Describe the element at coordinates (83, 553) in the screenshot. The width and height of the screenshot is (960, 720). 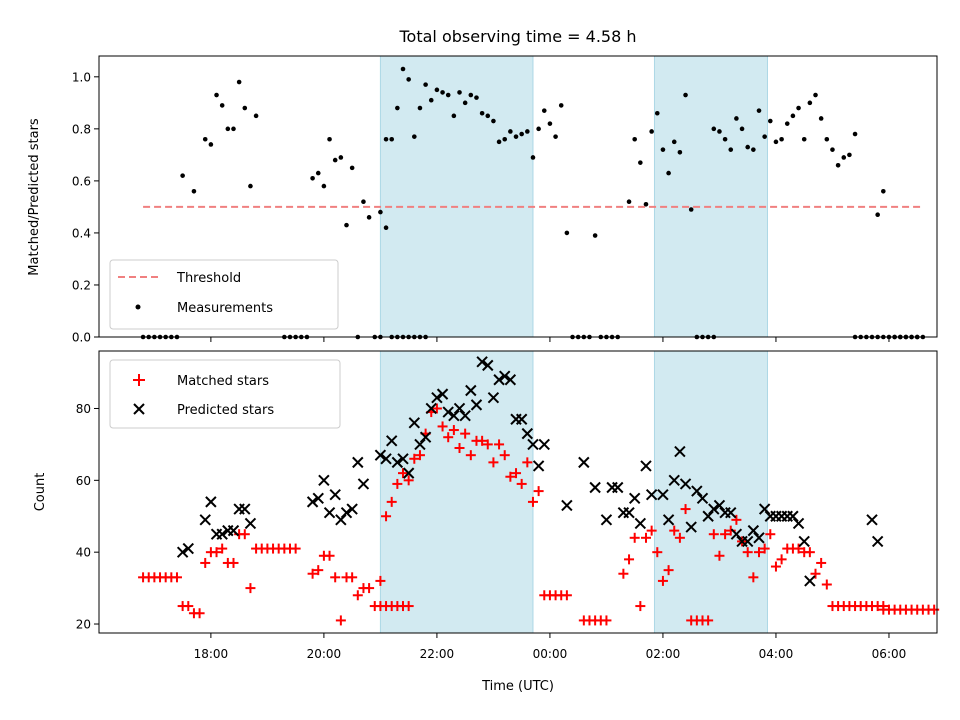
I see `bottom-y-tick-label: 40` at that location.